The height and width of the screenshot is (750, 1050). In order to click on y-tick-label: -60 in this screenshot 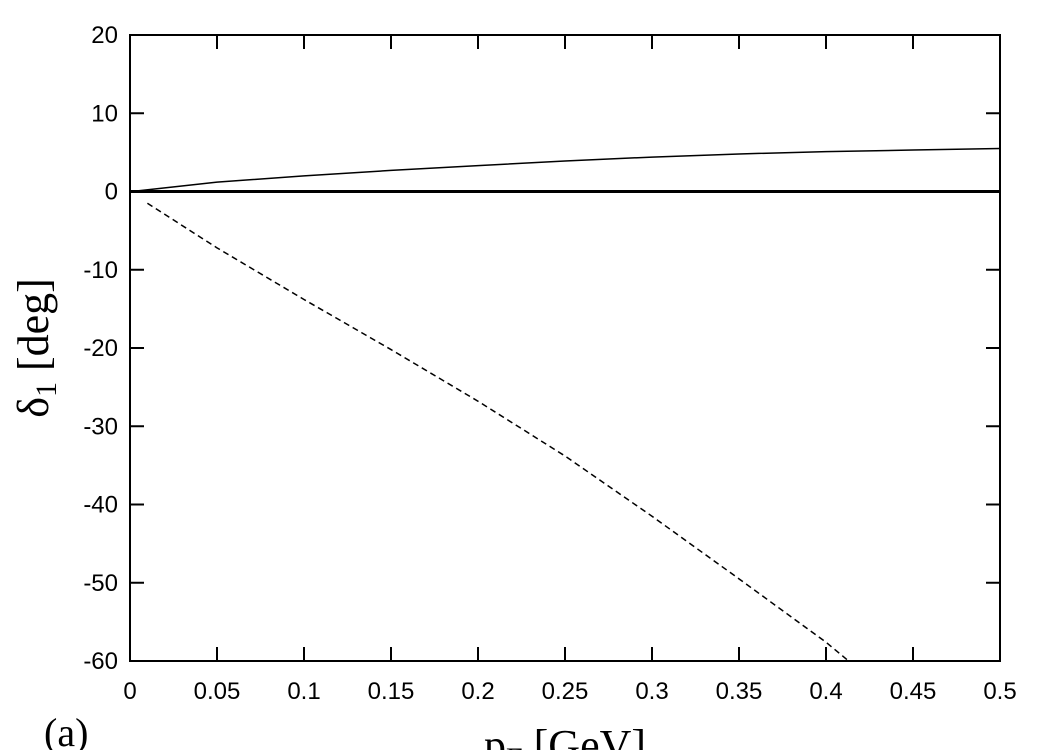, I will do `click(100, 661)`.